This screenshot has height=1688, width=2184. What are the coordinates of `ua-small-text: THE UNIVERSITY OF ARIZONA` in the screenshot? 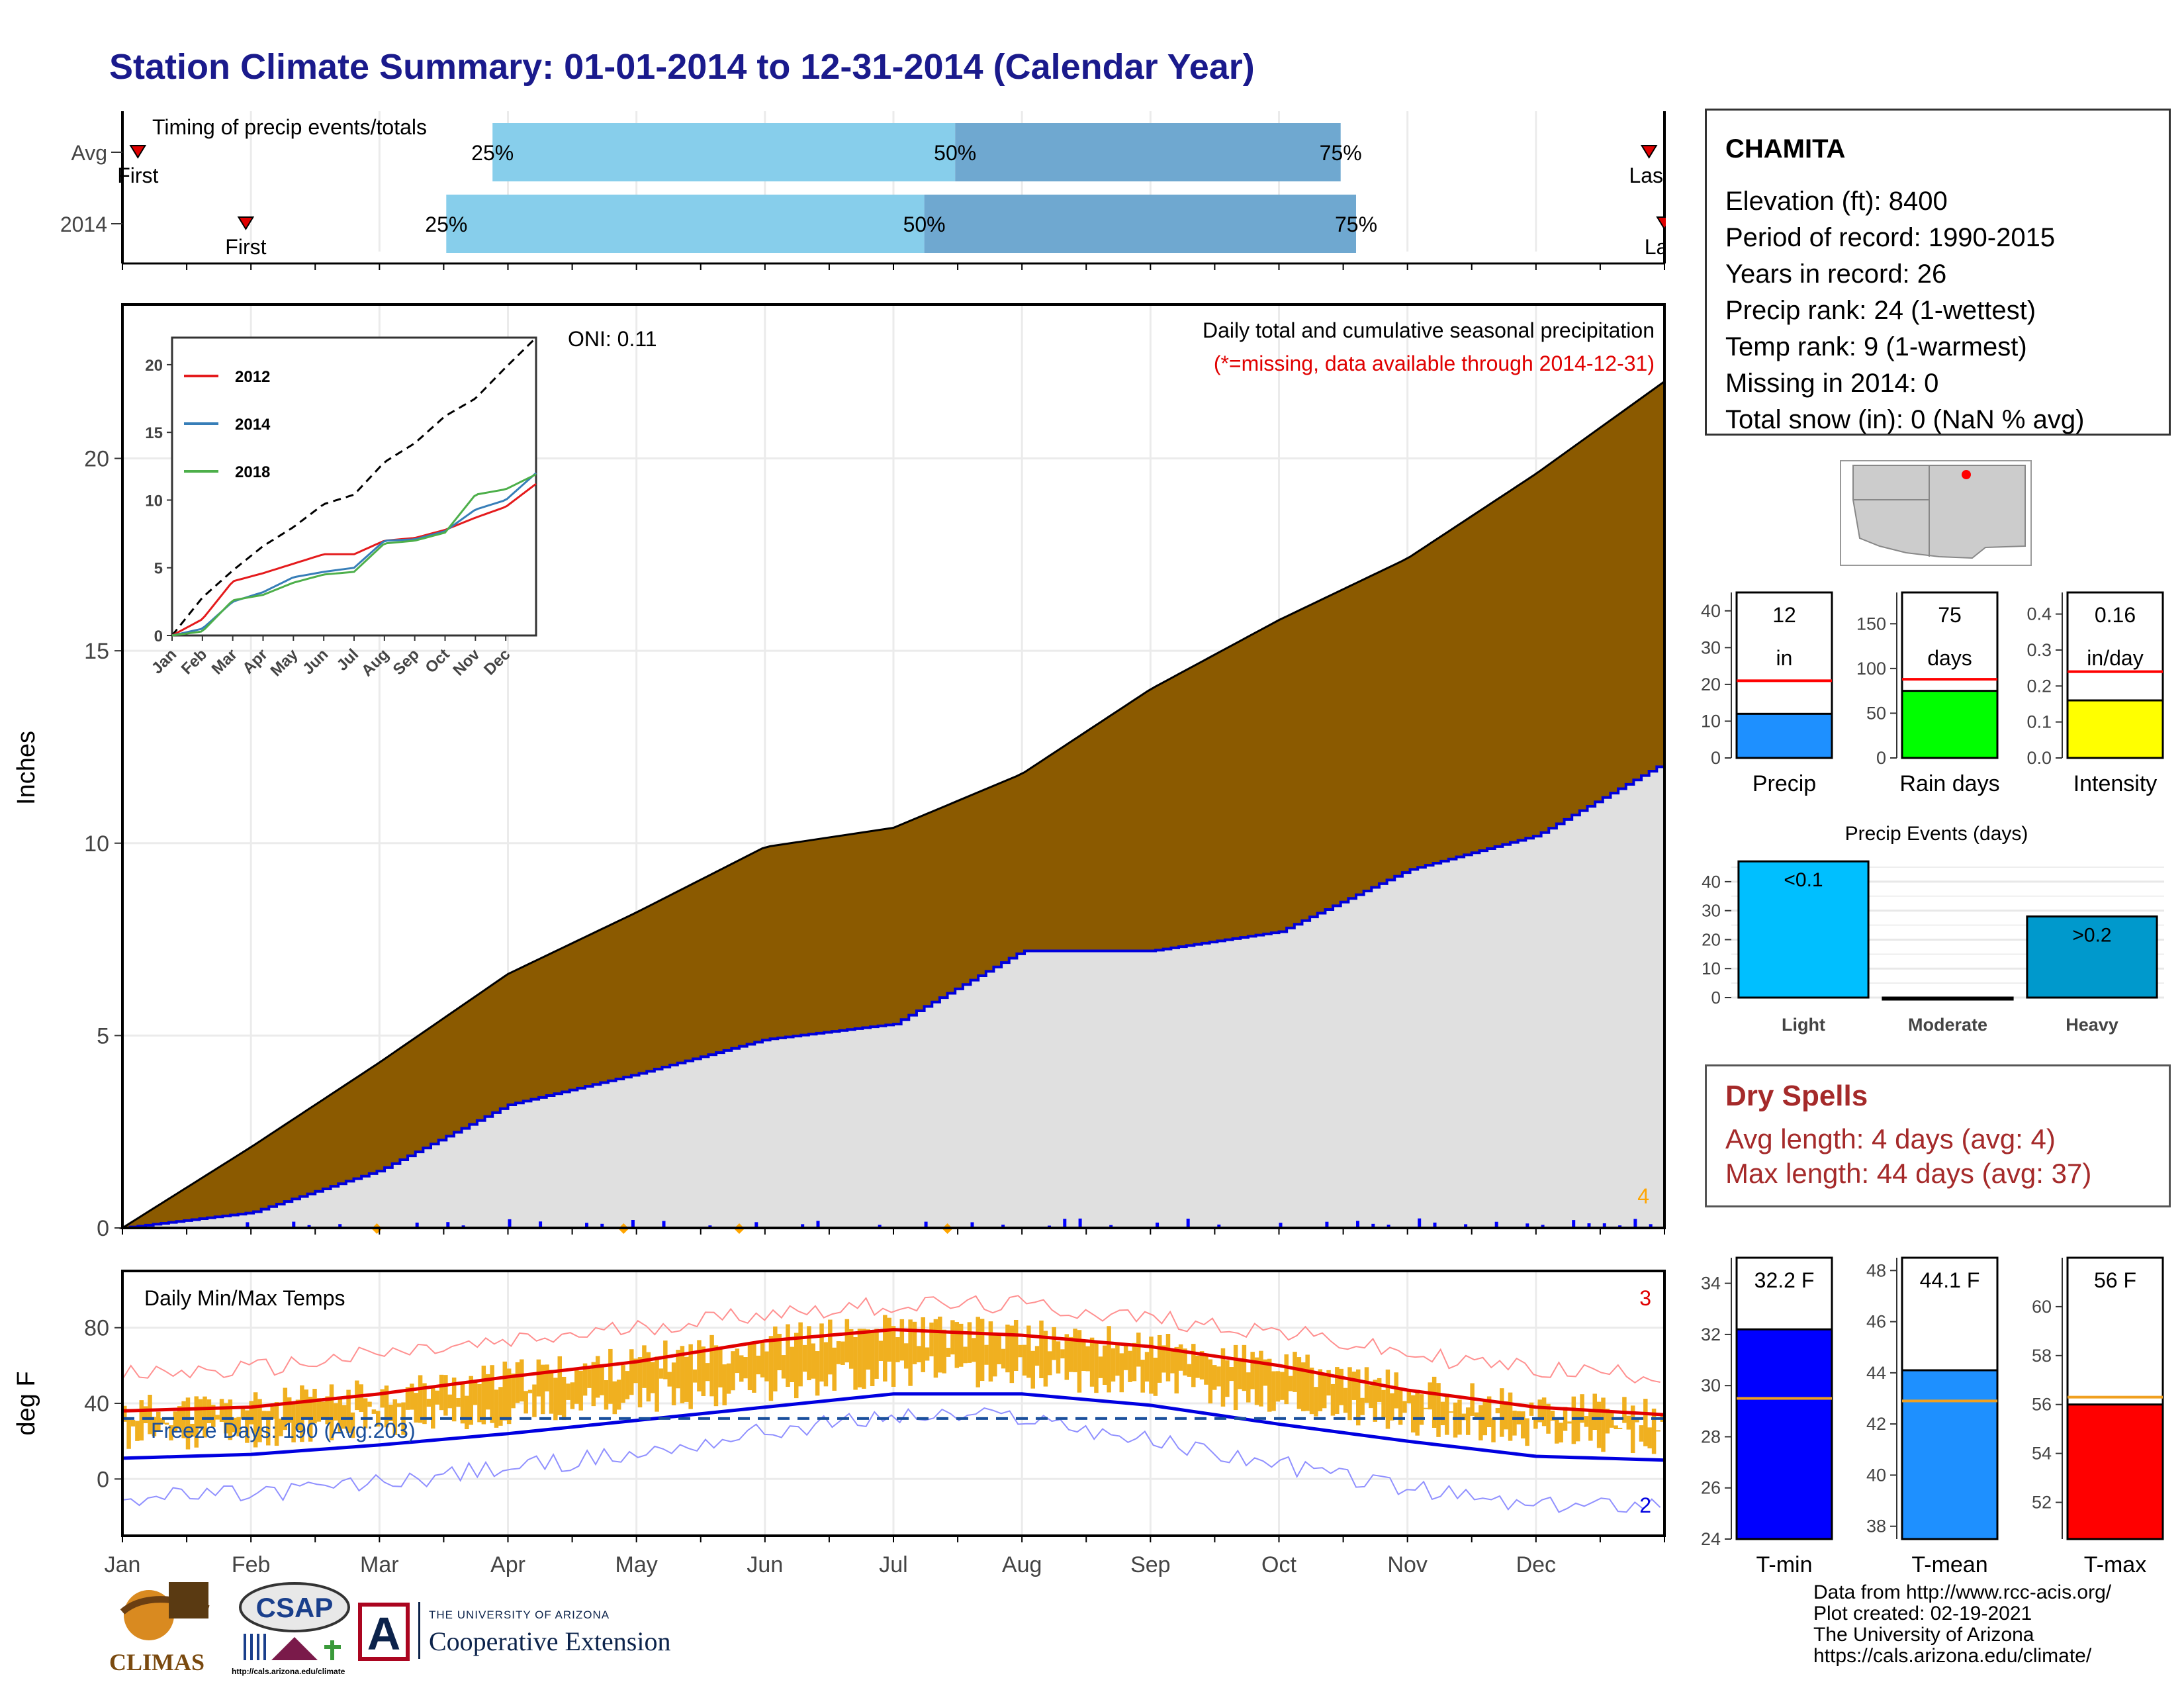 It's located at (519, 1615).